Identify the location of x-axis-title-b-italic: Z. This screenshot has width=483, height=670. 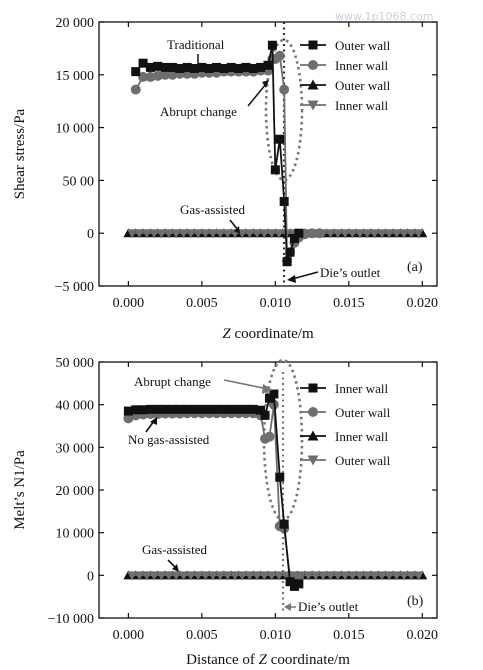
(263, 660).